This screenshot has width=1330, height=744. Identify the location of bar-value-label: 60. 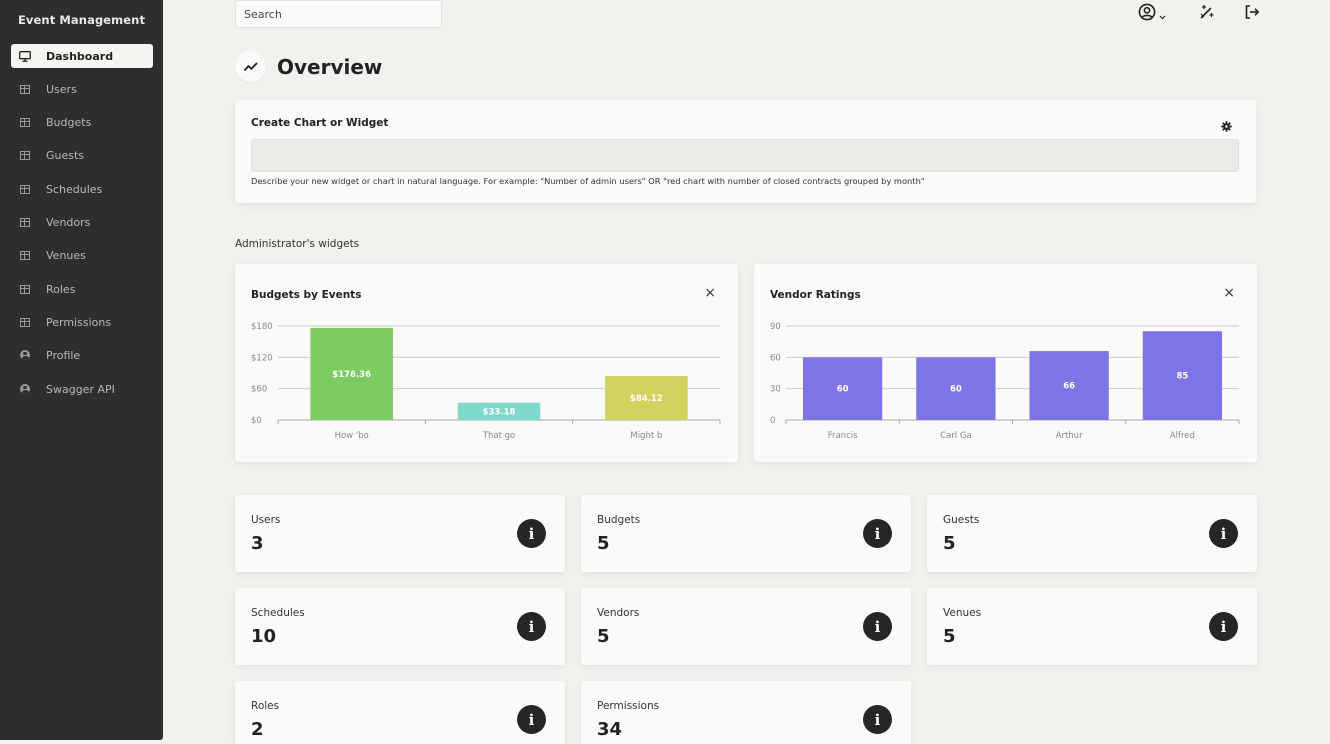
(956, 390).